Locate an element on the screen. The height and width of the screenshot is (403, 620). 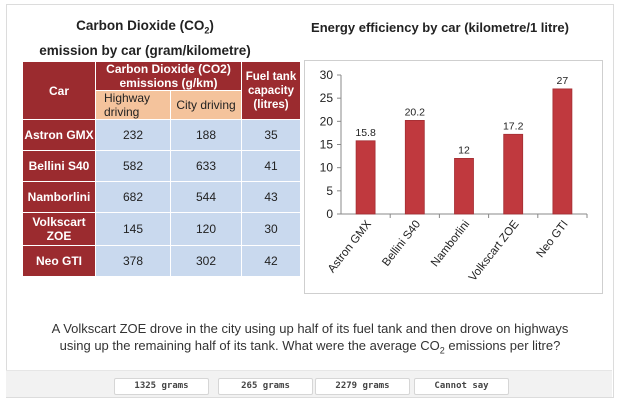
row-car: Namborlini is located at coordinates (59, 197).